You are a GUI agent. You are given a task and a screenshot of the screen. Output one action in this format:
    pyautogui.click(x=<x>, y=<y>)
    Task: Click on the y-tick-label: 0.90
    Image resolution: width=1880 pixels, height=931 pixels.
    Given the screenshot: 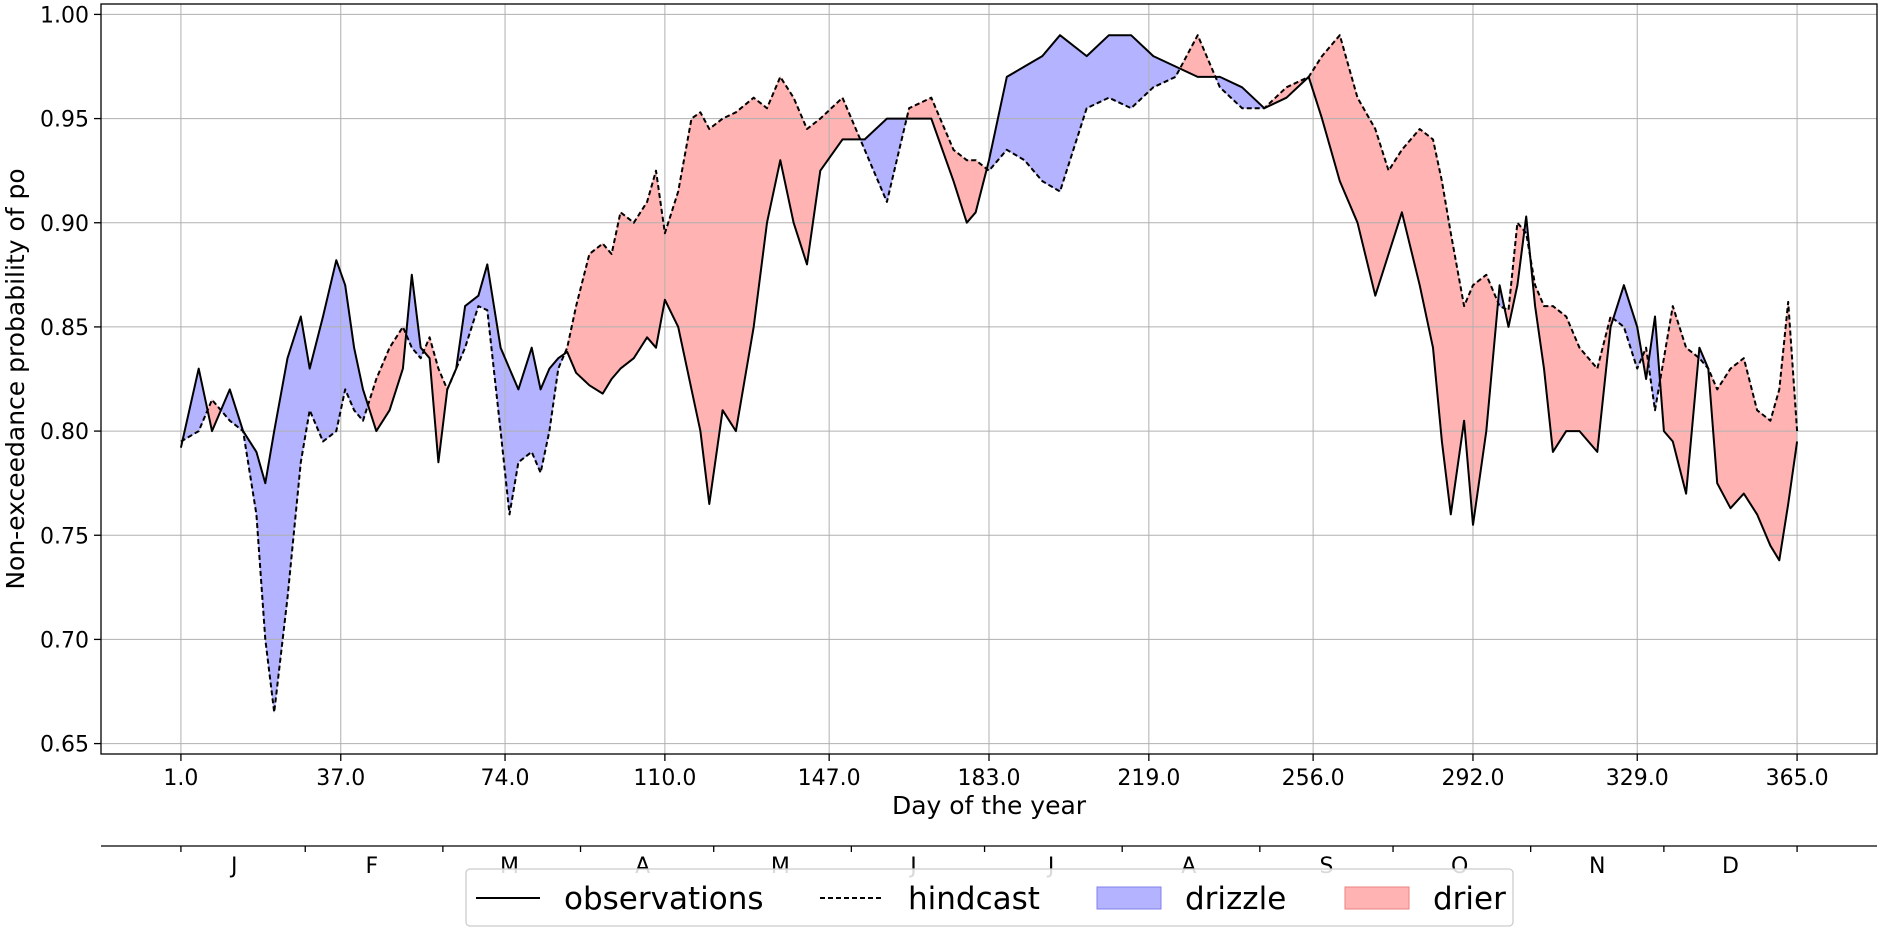 What is the action you would take?
    pyautogui.click(x=64, y=224)
    